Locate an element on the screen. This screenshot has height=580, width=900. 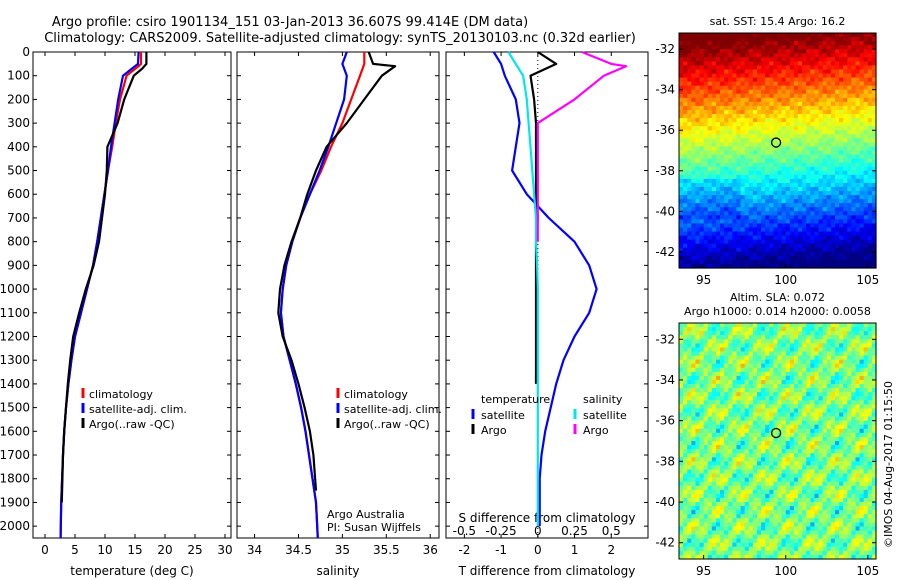
x-tick-label: 30 is located at coordinates (224, 550).